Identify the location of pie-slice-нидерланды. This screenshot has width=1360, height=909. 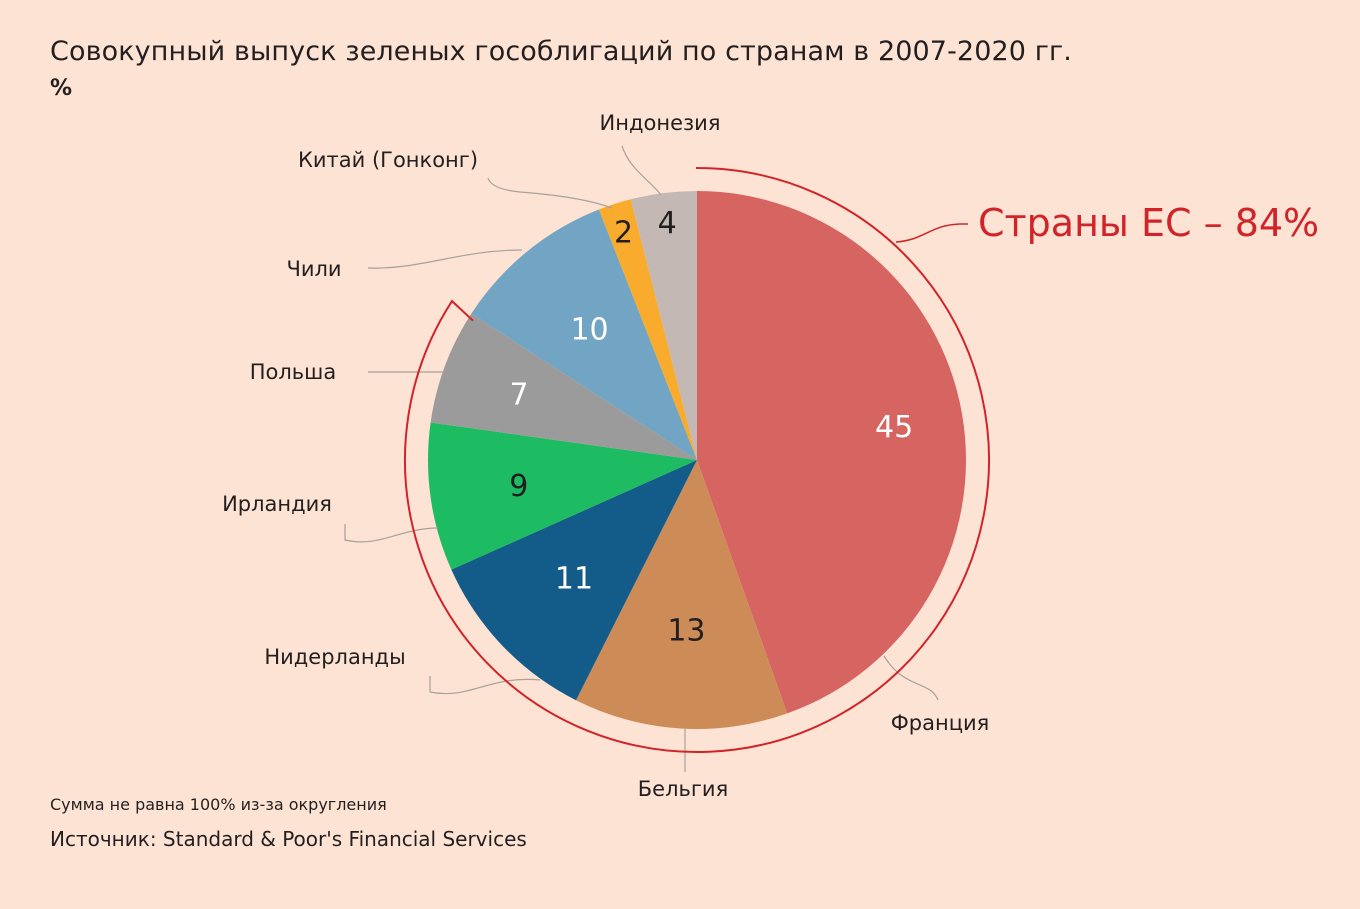
(574, 580).